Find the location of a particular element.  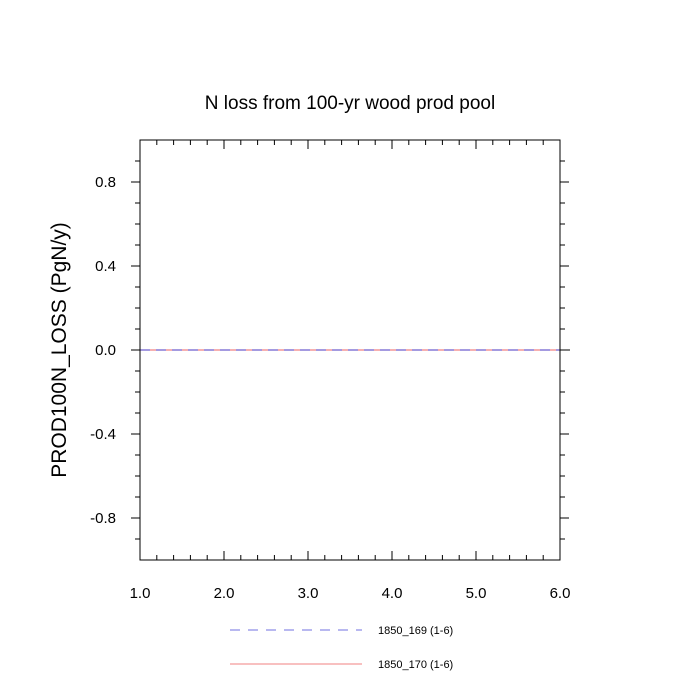

legend: 1850_169 (1-6) 1850_170 (1-6) is located at coordinates (341, 648).